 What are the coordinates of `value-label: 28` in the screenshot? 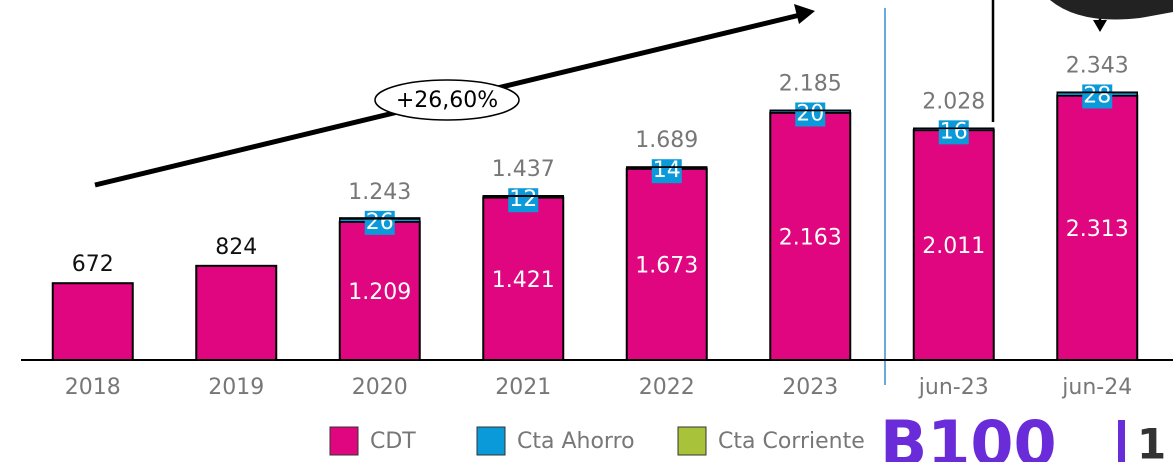 It's located at (1097, 95).